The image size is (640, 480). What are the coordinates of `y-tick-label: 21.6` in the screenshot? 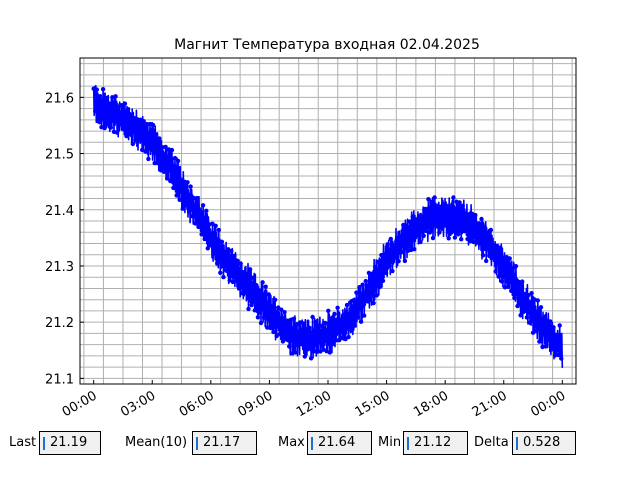 It's located at (59, 98).